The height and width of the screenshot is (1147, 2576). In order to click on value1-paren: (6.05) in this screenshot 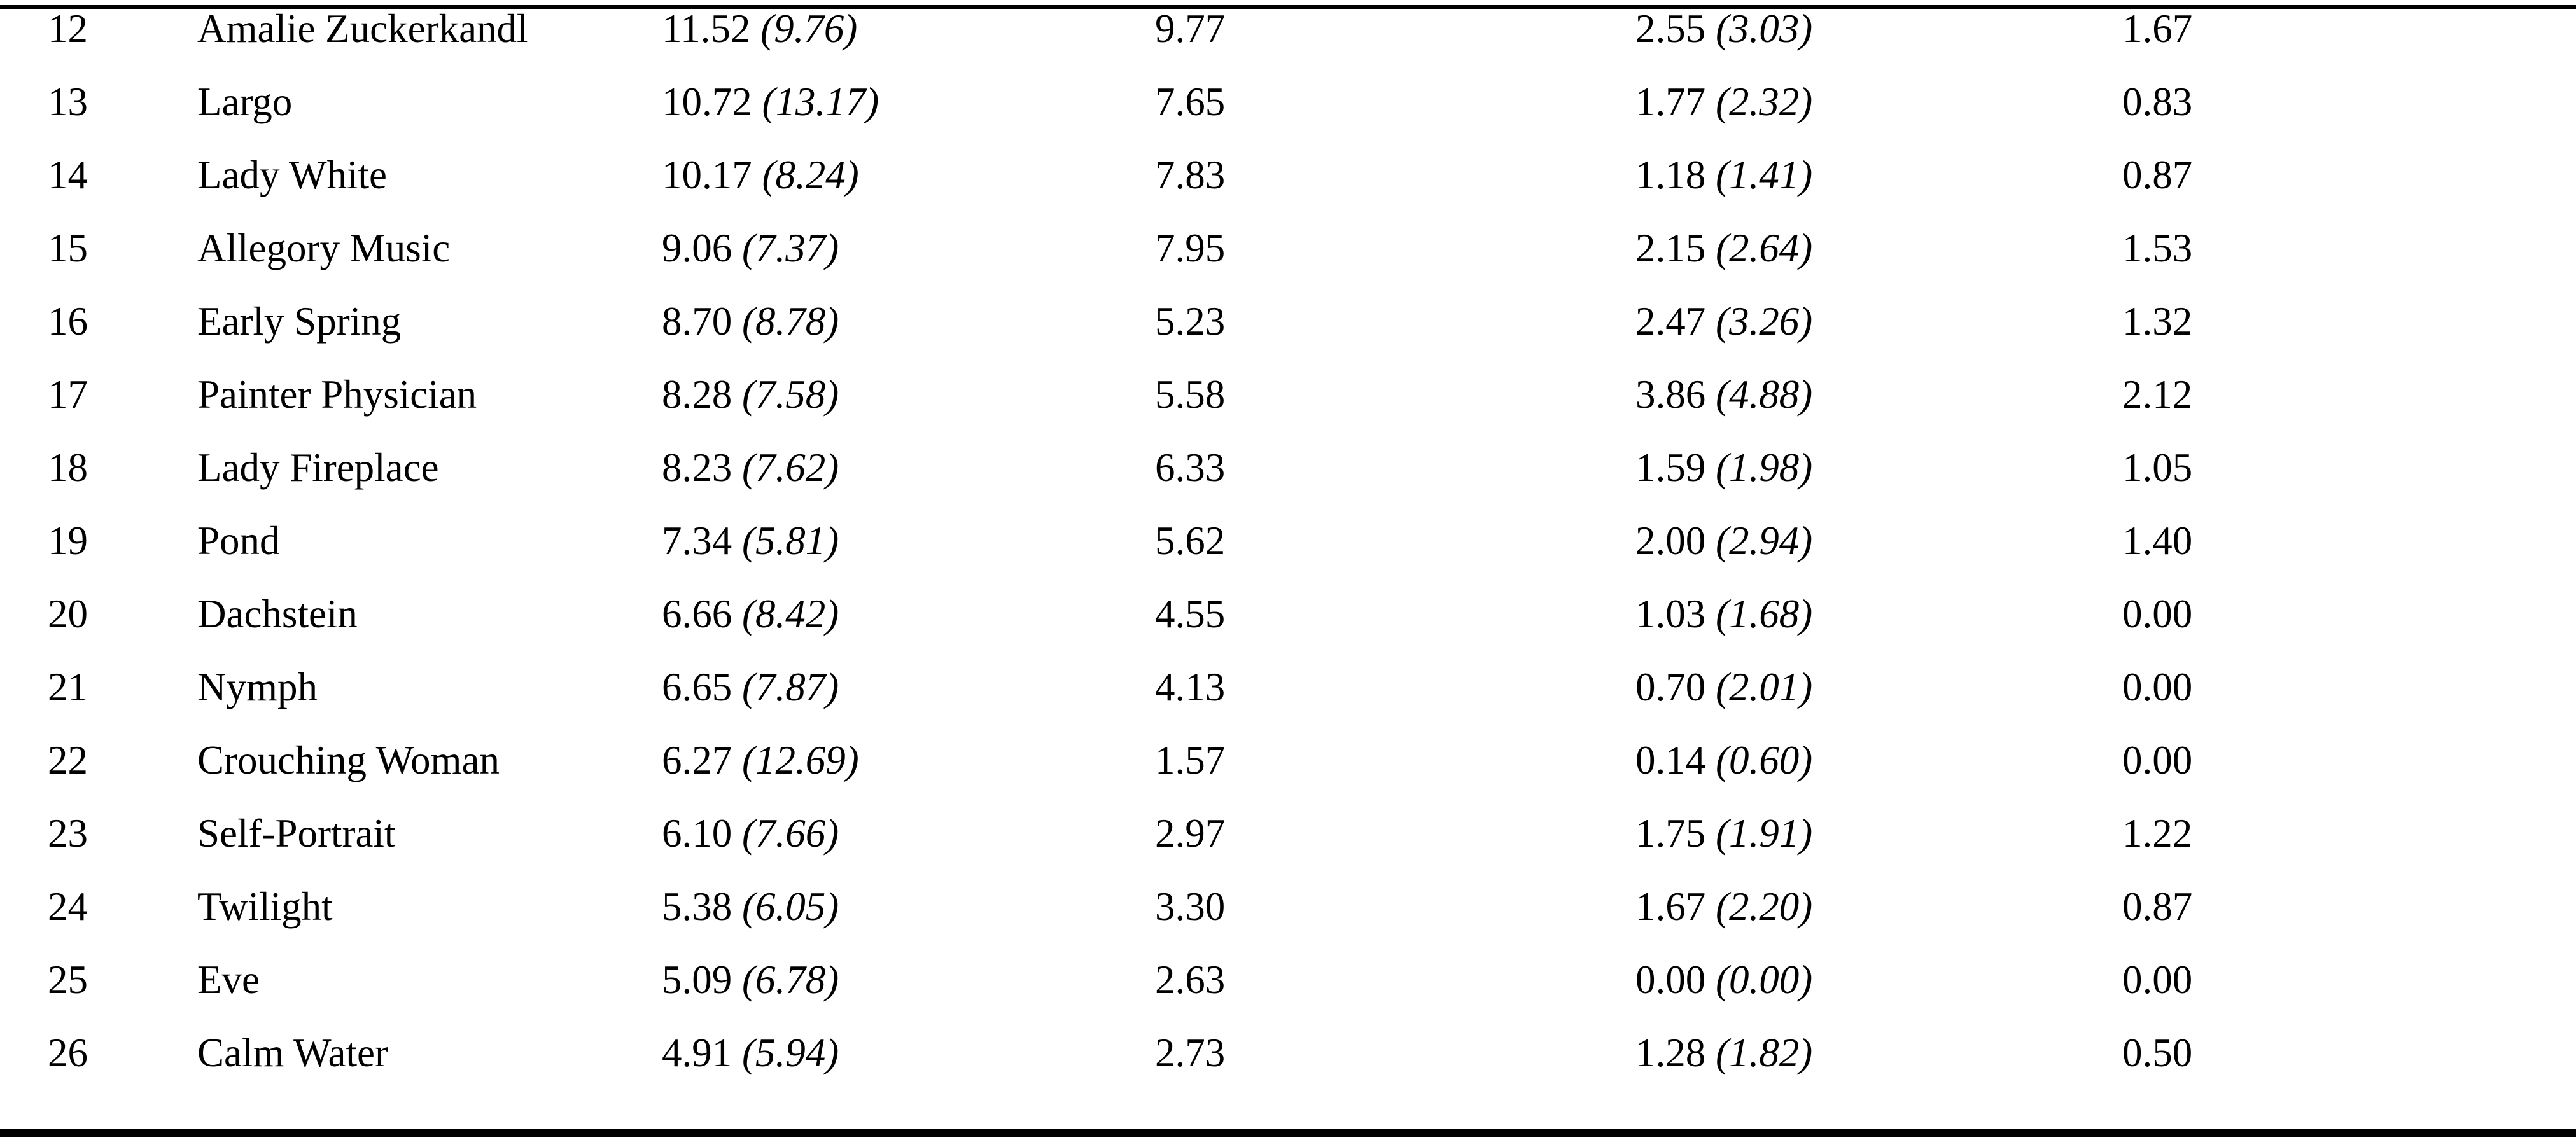, I will do `click(790, 908)`.